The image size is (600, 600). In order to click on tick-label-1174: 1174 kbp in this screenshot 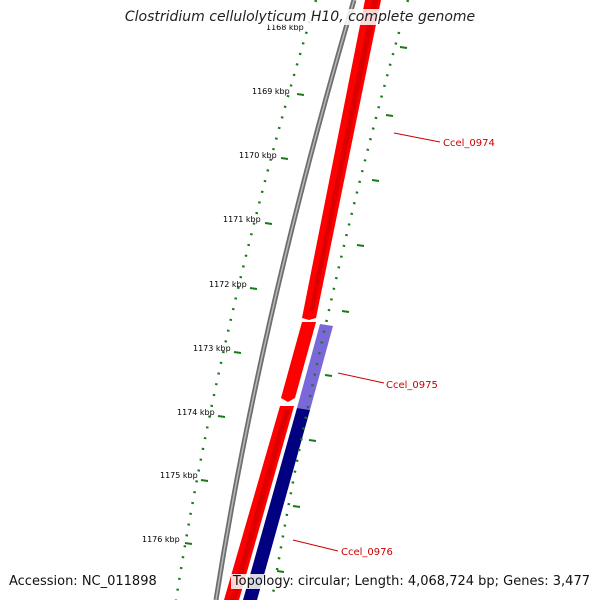, I will do `click(196, 412)`.